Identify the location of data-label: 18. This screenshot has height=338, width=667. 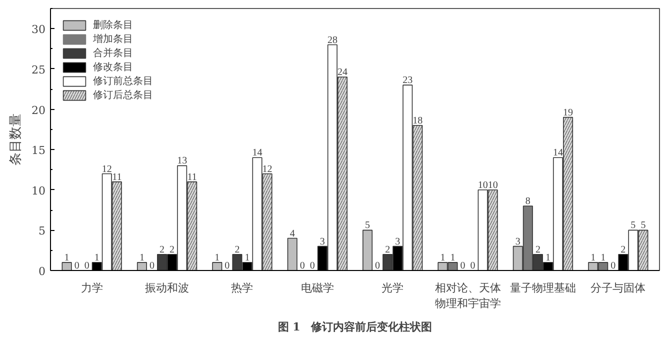
(417, 120).